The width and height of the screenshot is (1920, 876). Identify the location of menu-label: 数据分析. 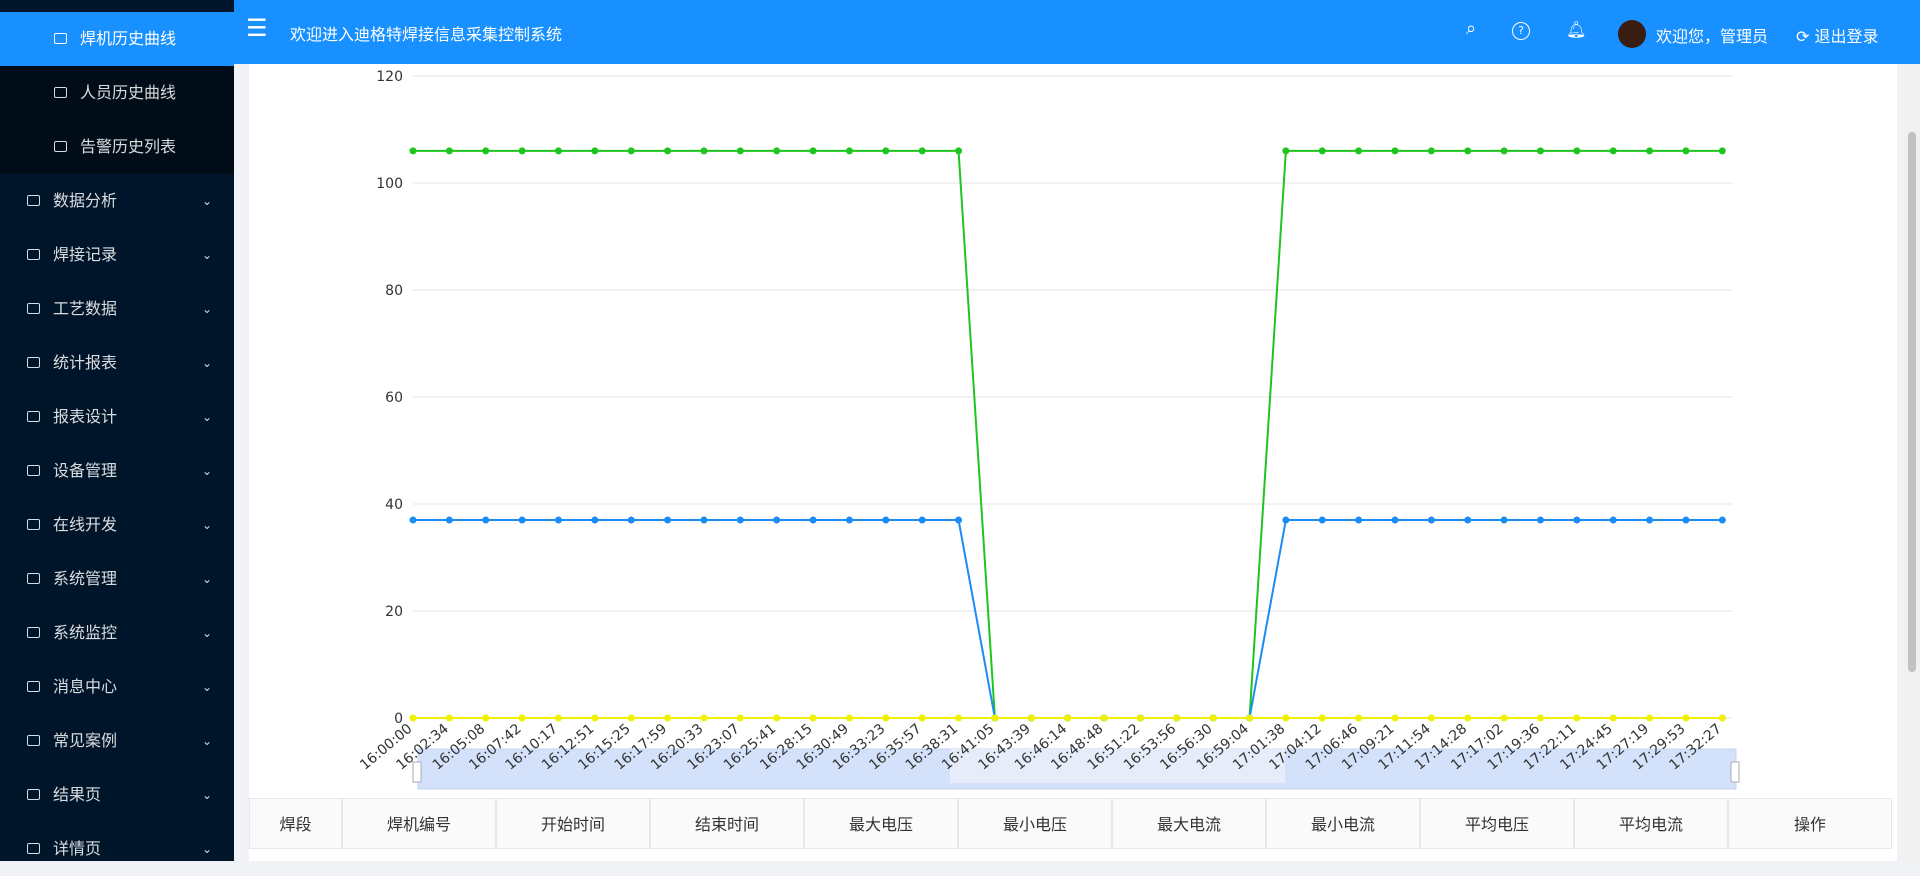
(85, 200).